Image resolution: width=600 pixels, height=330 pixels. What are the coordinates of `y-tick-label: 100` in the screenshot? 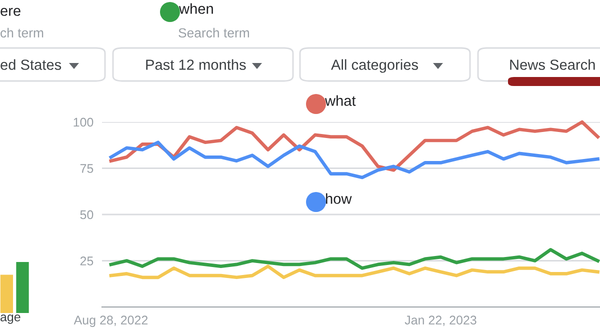 It's located at (84, 122).